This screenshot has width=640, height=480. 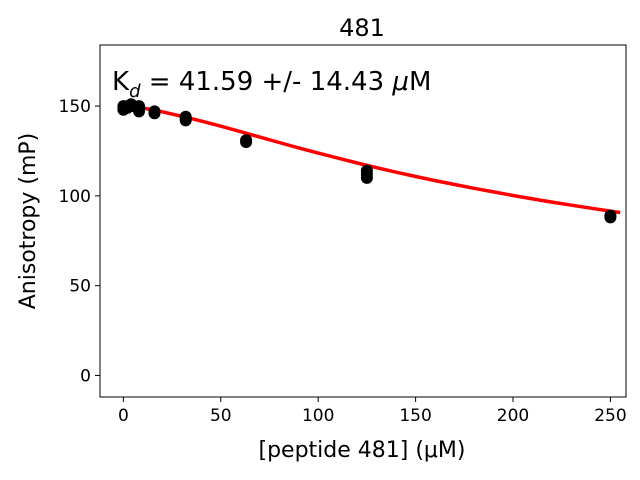 What do you see at coordinates (362, 28) in the screenshot?
I see `chart-title: 481` at bounding box center [362, 28].